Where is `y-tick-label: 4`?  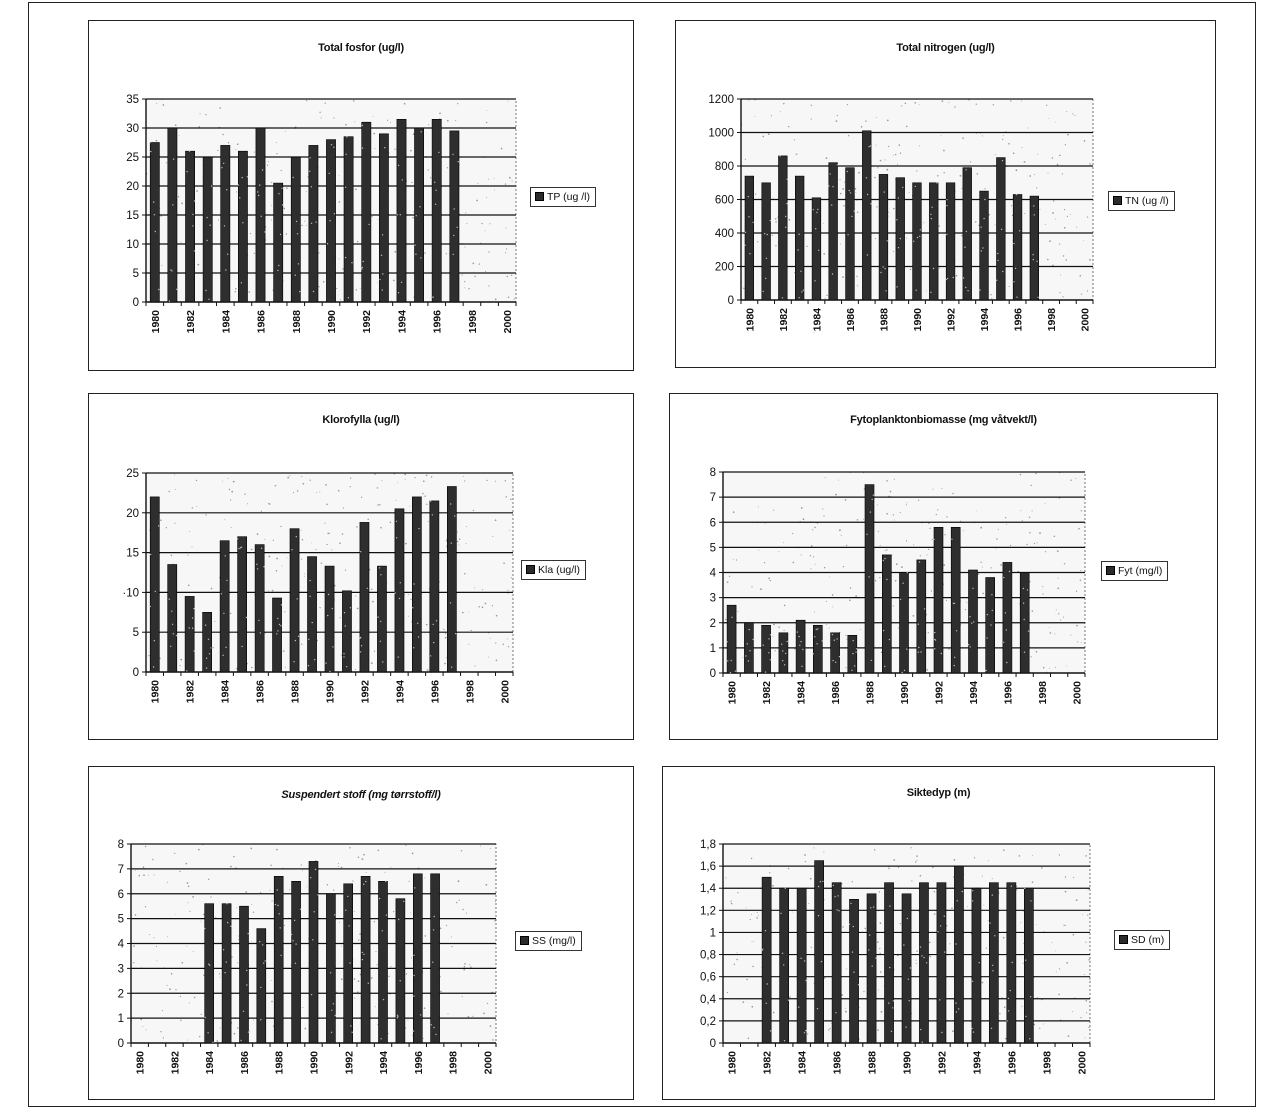 y-tick-label: 4 is located at coordinates (713, 574).